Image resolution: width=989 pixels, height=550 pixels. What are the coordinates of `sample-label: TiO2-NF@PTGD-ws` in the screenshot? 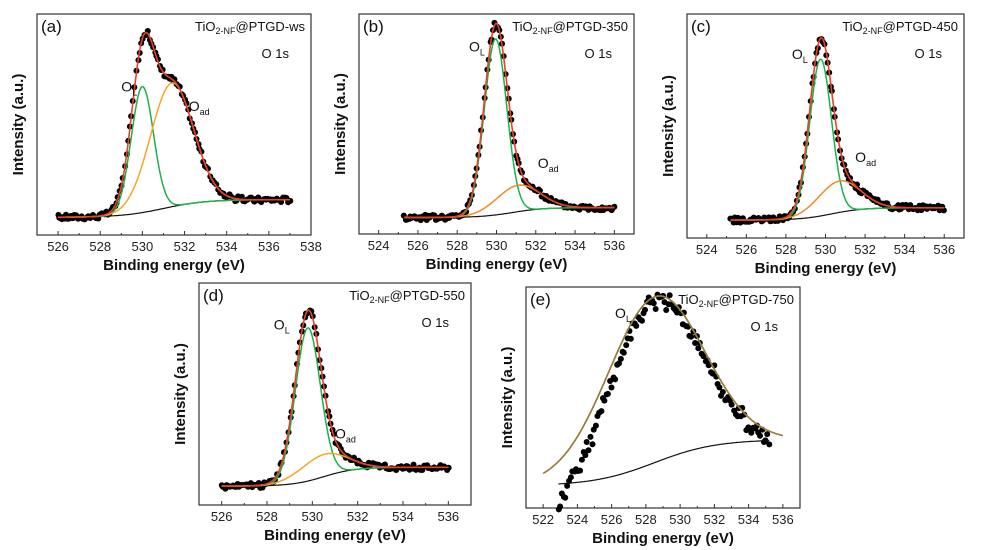 It's located at (250, 27).